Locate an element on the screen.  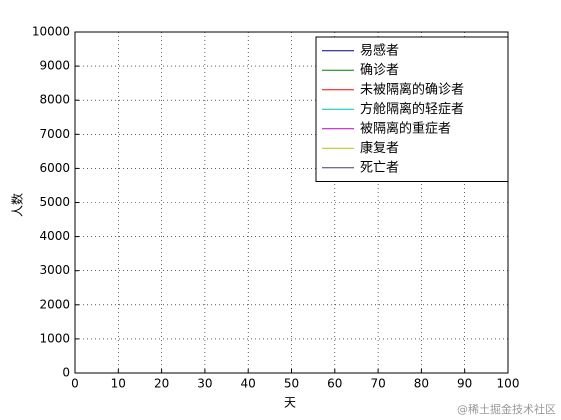
x-tick-label: 20 is located at coordinates (161, 384).